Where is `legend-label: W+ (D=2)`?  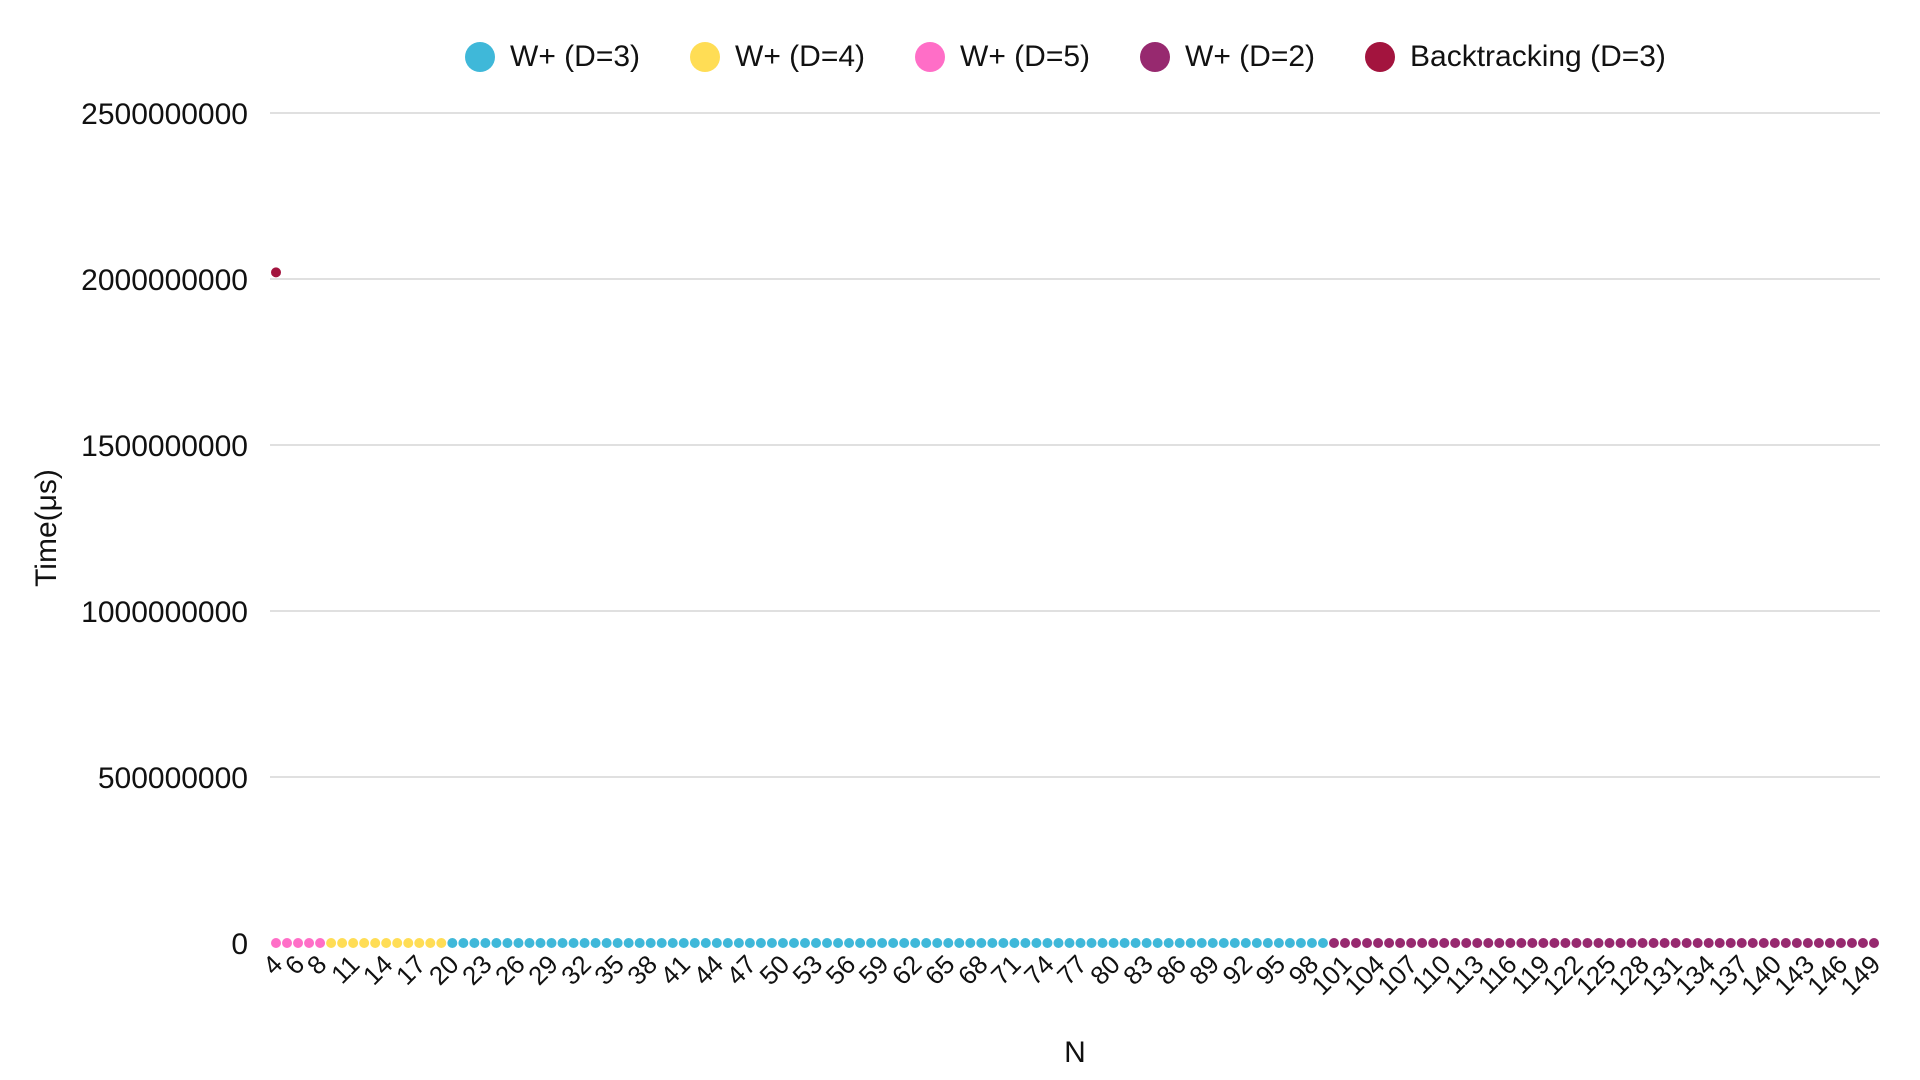
legend-label: W+ (D=2) is located at coordinates (1250, 56).